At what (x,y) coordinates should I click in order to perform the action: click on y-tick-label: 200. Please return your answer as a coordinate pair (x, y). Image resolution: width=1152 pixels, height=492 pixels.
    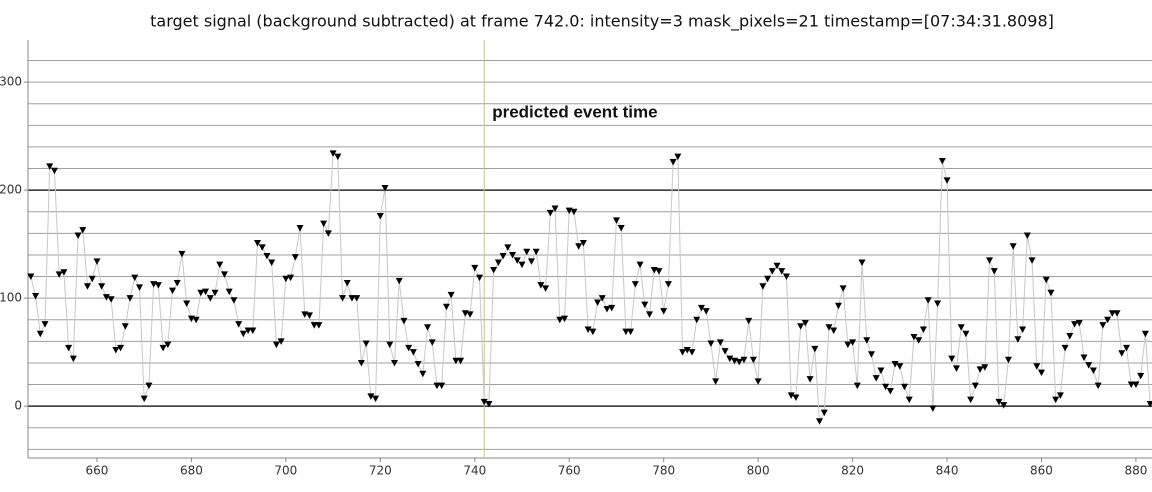
    Looking at the image, I should click on (11, 190).